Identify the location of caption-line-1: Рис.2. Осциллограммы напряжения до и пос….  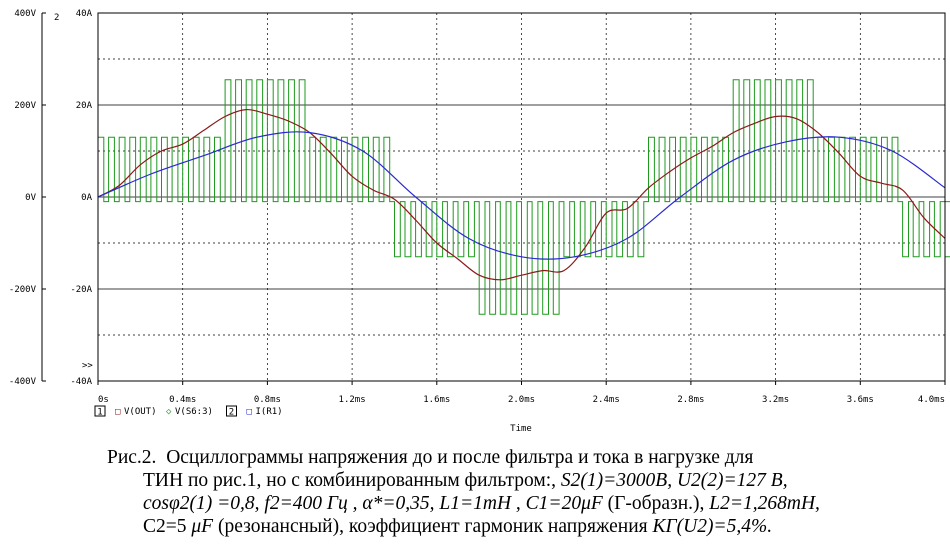
(430, 457).